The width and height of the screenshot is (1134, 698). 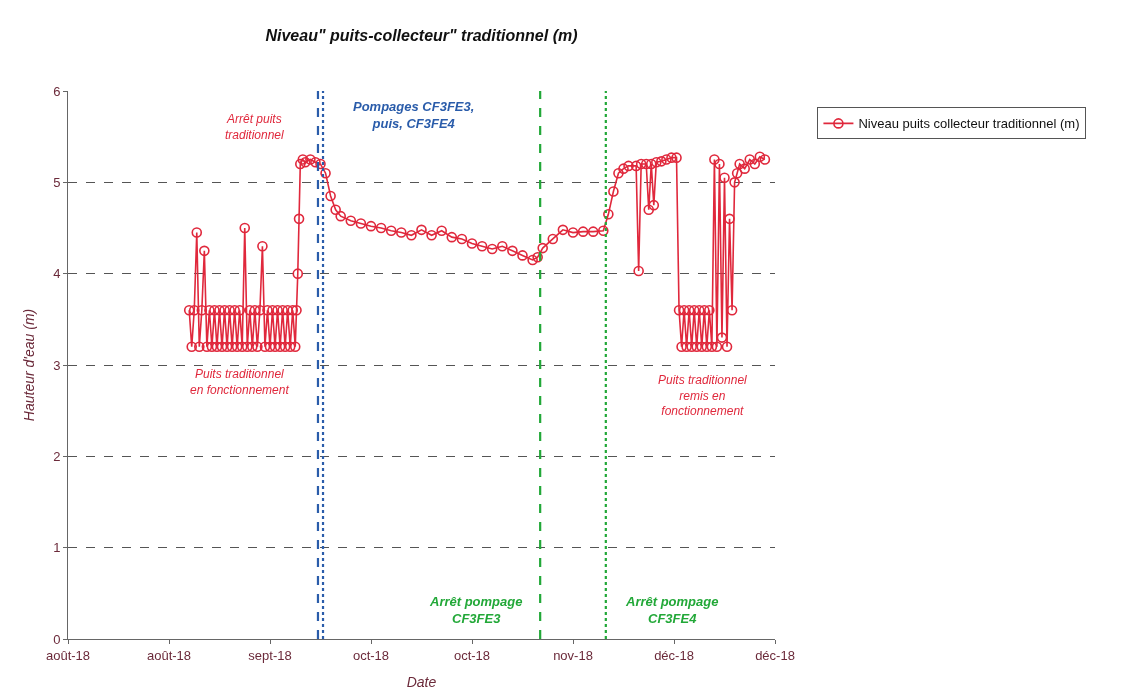 What do you see at coordinates (57, 456) in the screenshot?
I see `y-tick-label: 2` at bounding box center [57, 456].